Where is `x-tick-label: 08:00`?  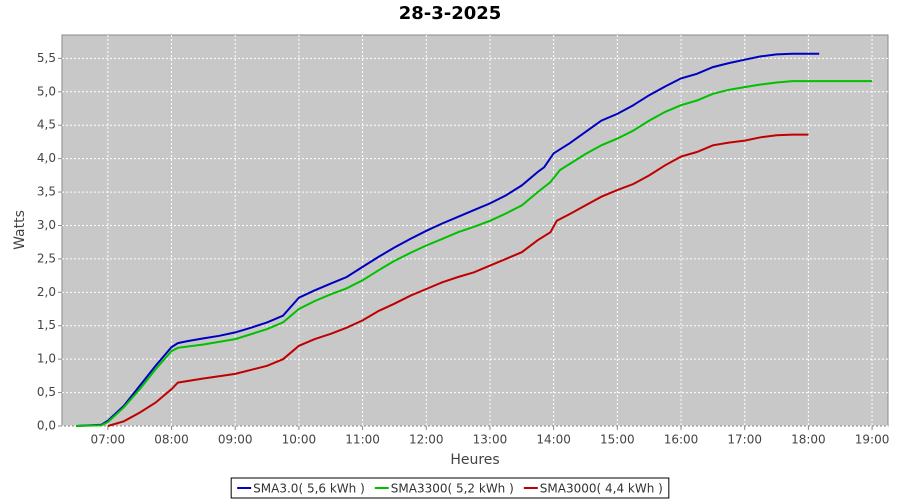 x-tick-label: 08:00 is located at coordinates (171, 440).